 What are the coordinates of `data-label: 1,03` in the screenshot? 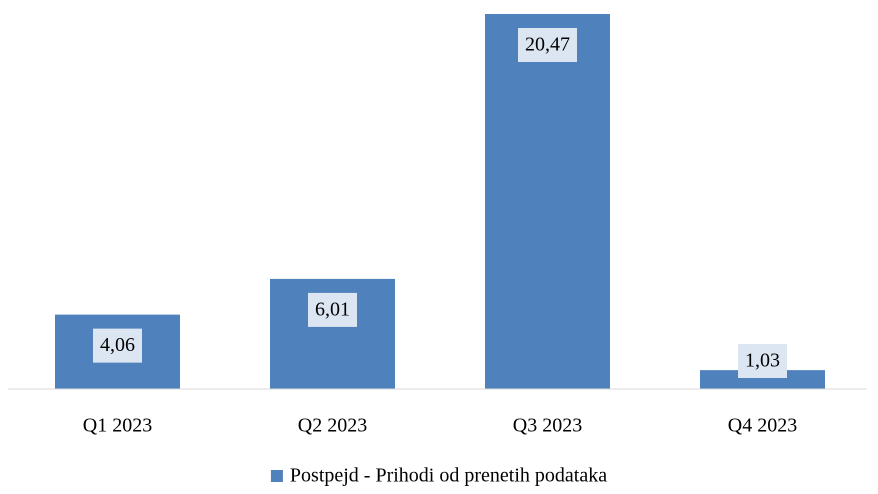 It's located at (762, 361).